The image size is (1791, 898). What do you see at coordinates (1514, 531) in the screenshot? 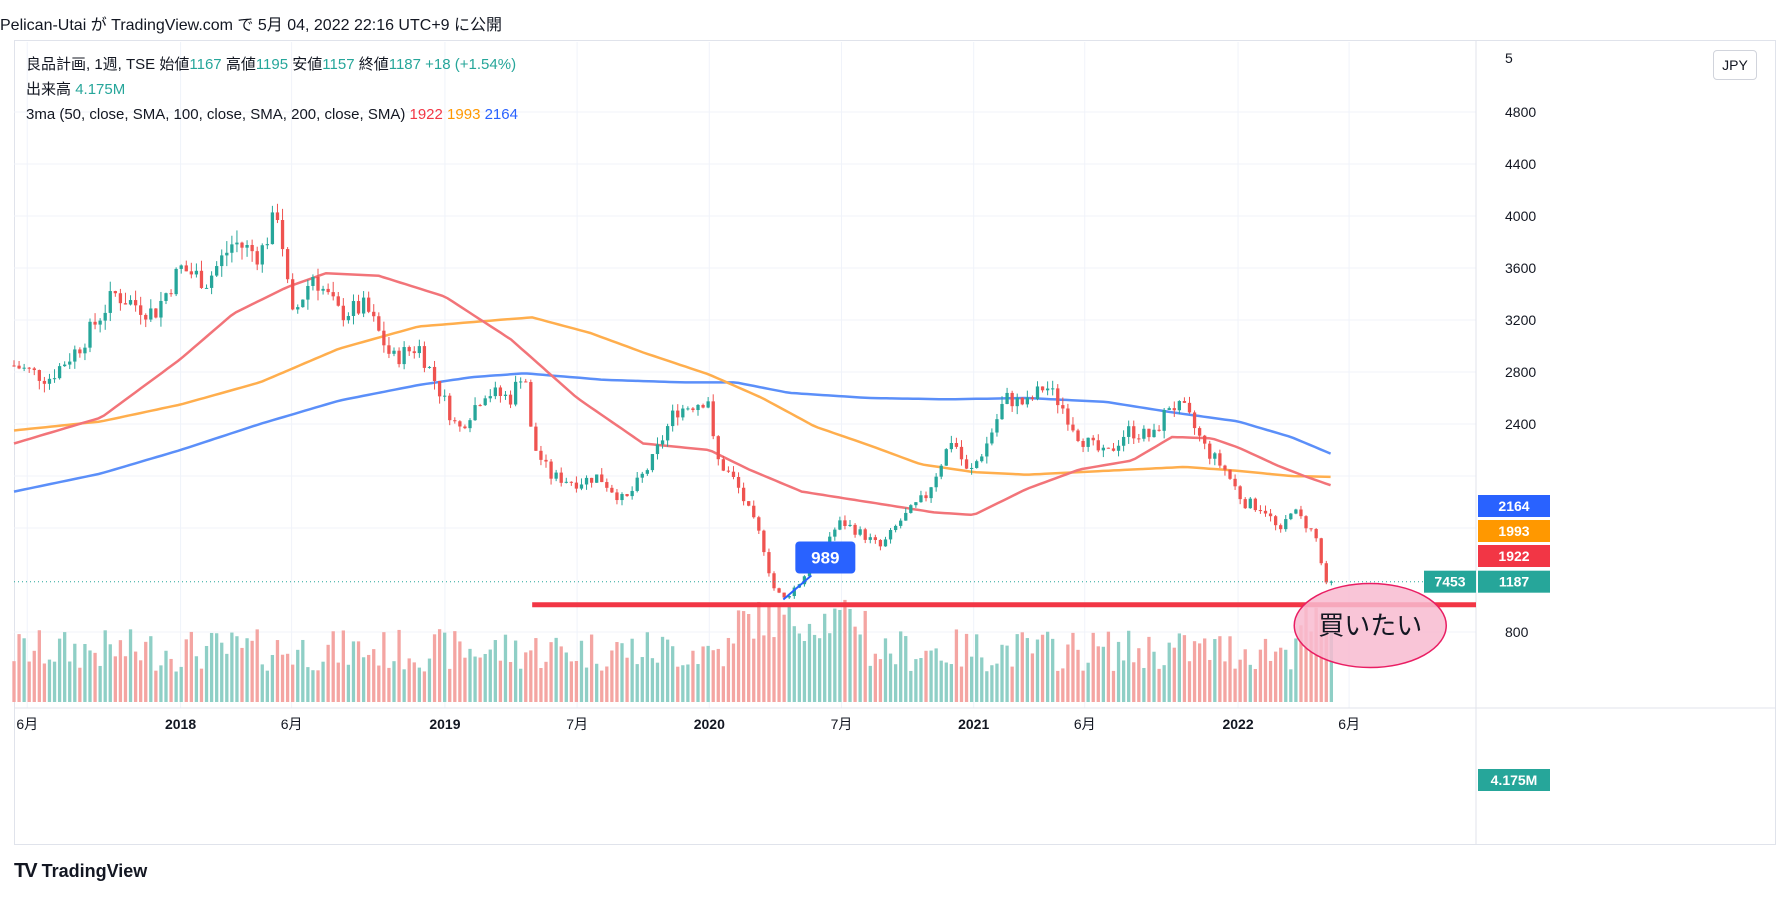
I see `ma100-axis-badge-bg` at bounding box center [1514, 531].